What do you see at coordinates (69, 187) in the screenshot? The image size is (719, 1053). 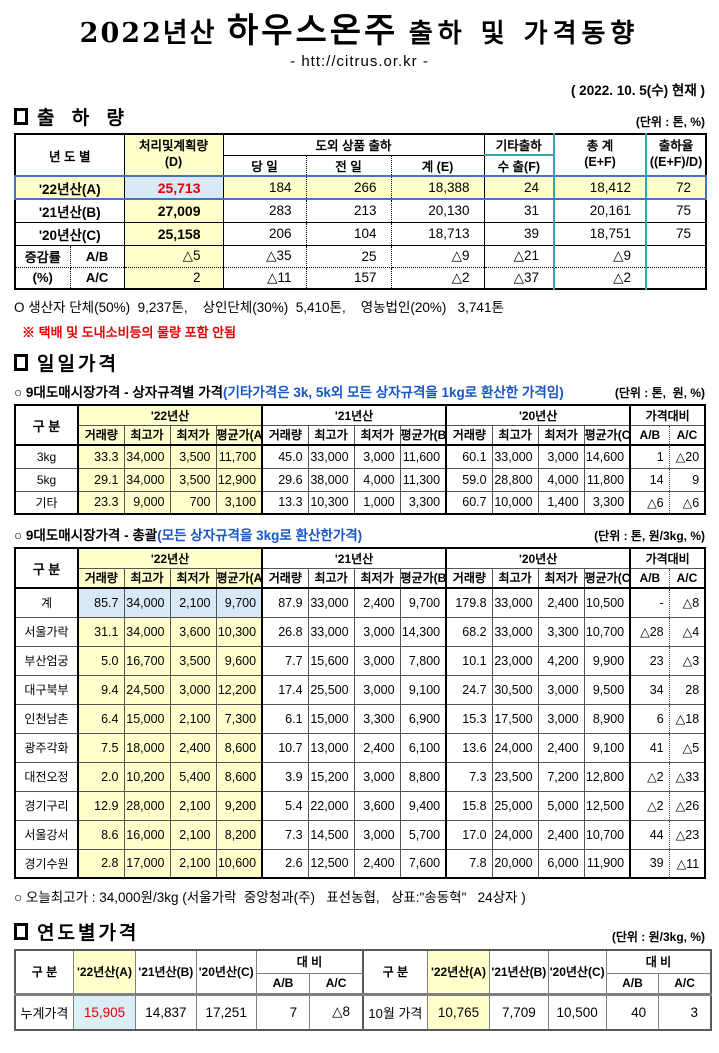 I see `row-label: '22년산(A)` at bounding box center [69, 187].